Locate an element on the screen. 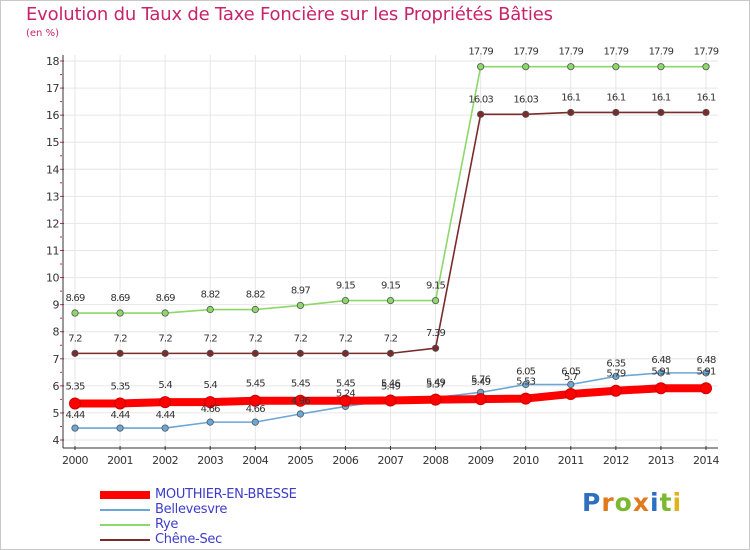  legend-item: Rye is located at coordinates (198, 524).